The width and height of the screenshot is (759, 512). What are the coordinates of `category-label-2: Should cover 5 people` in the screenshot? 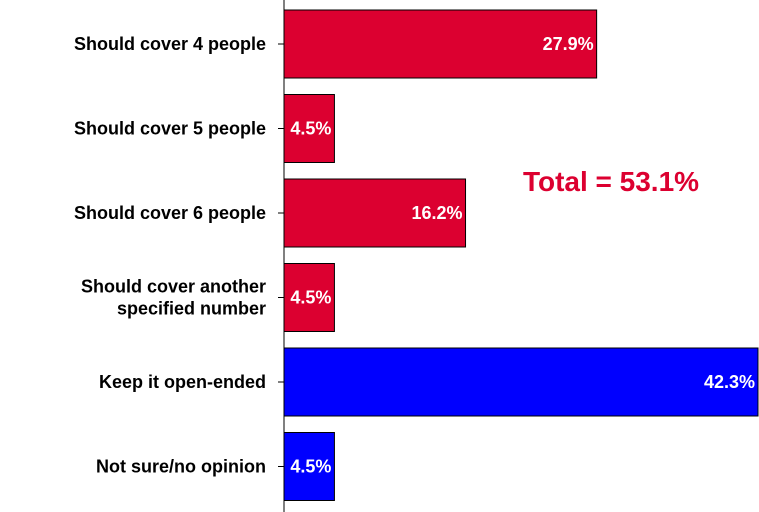 It's located at (170, 129).